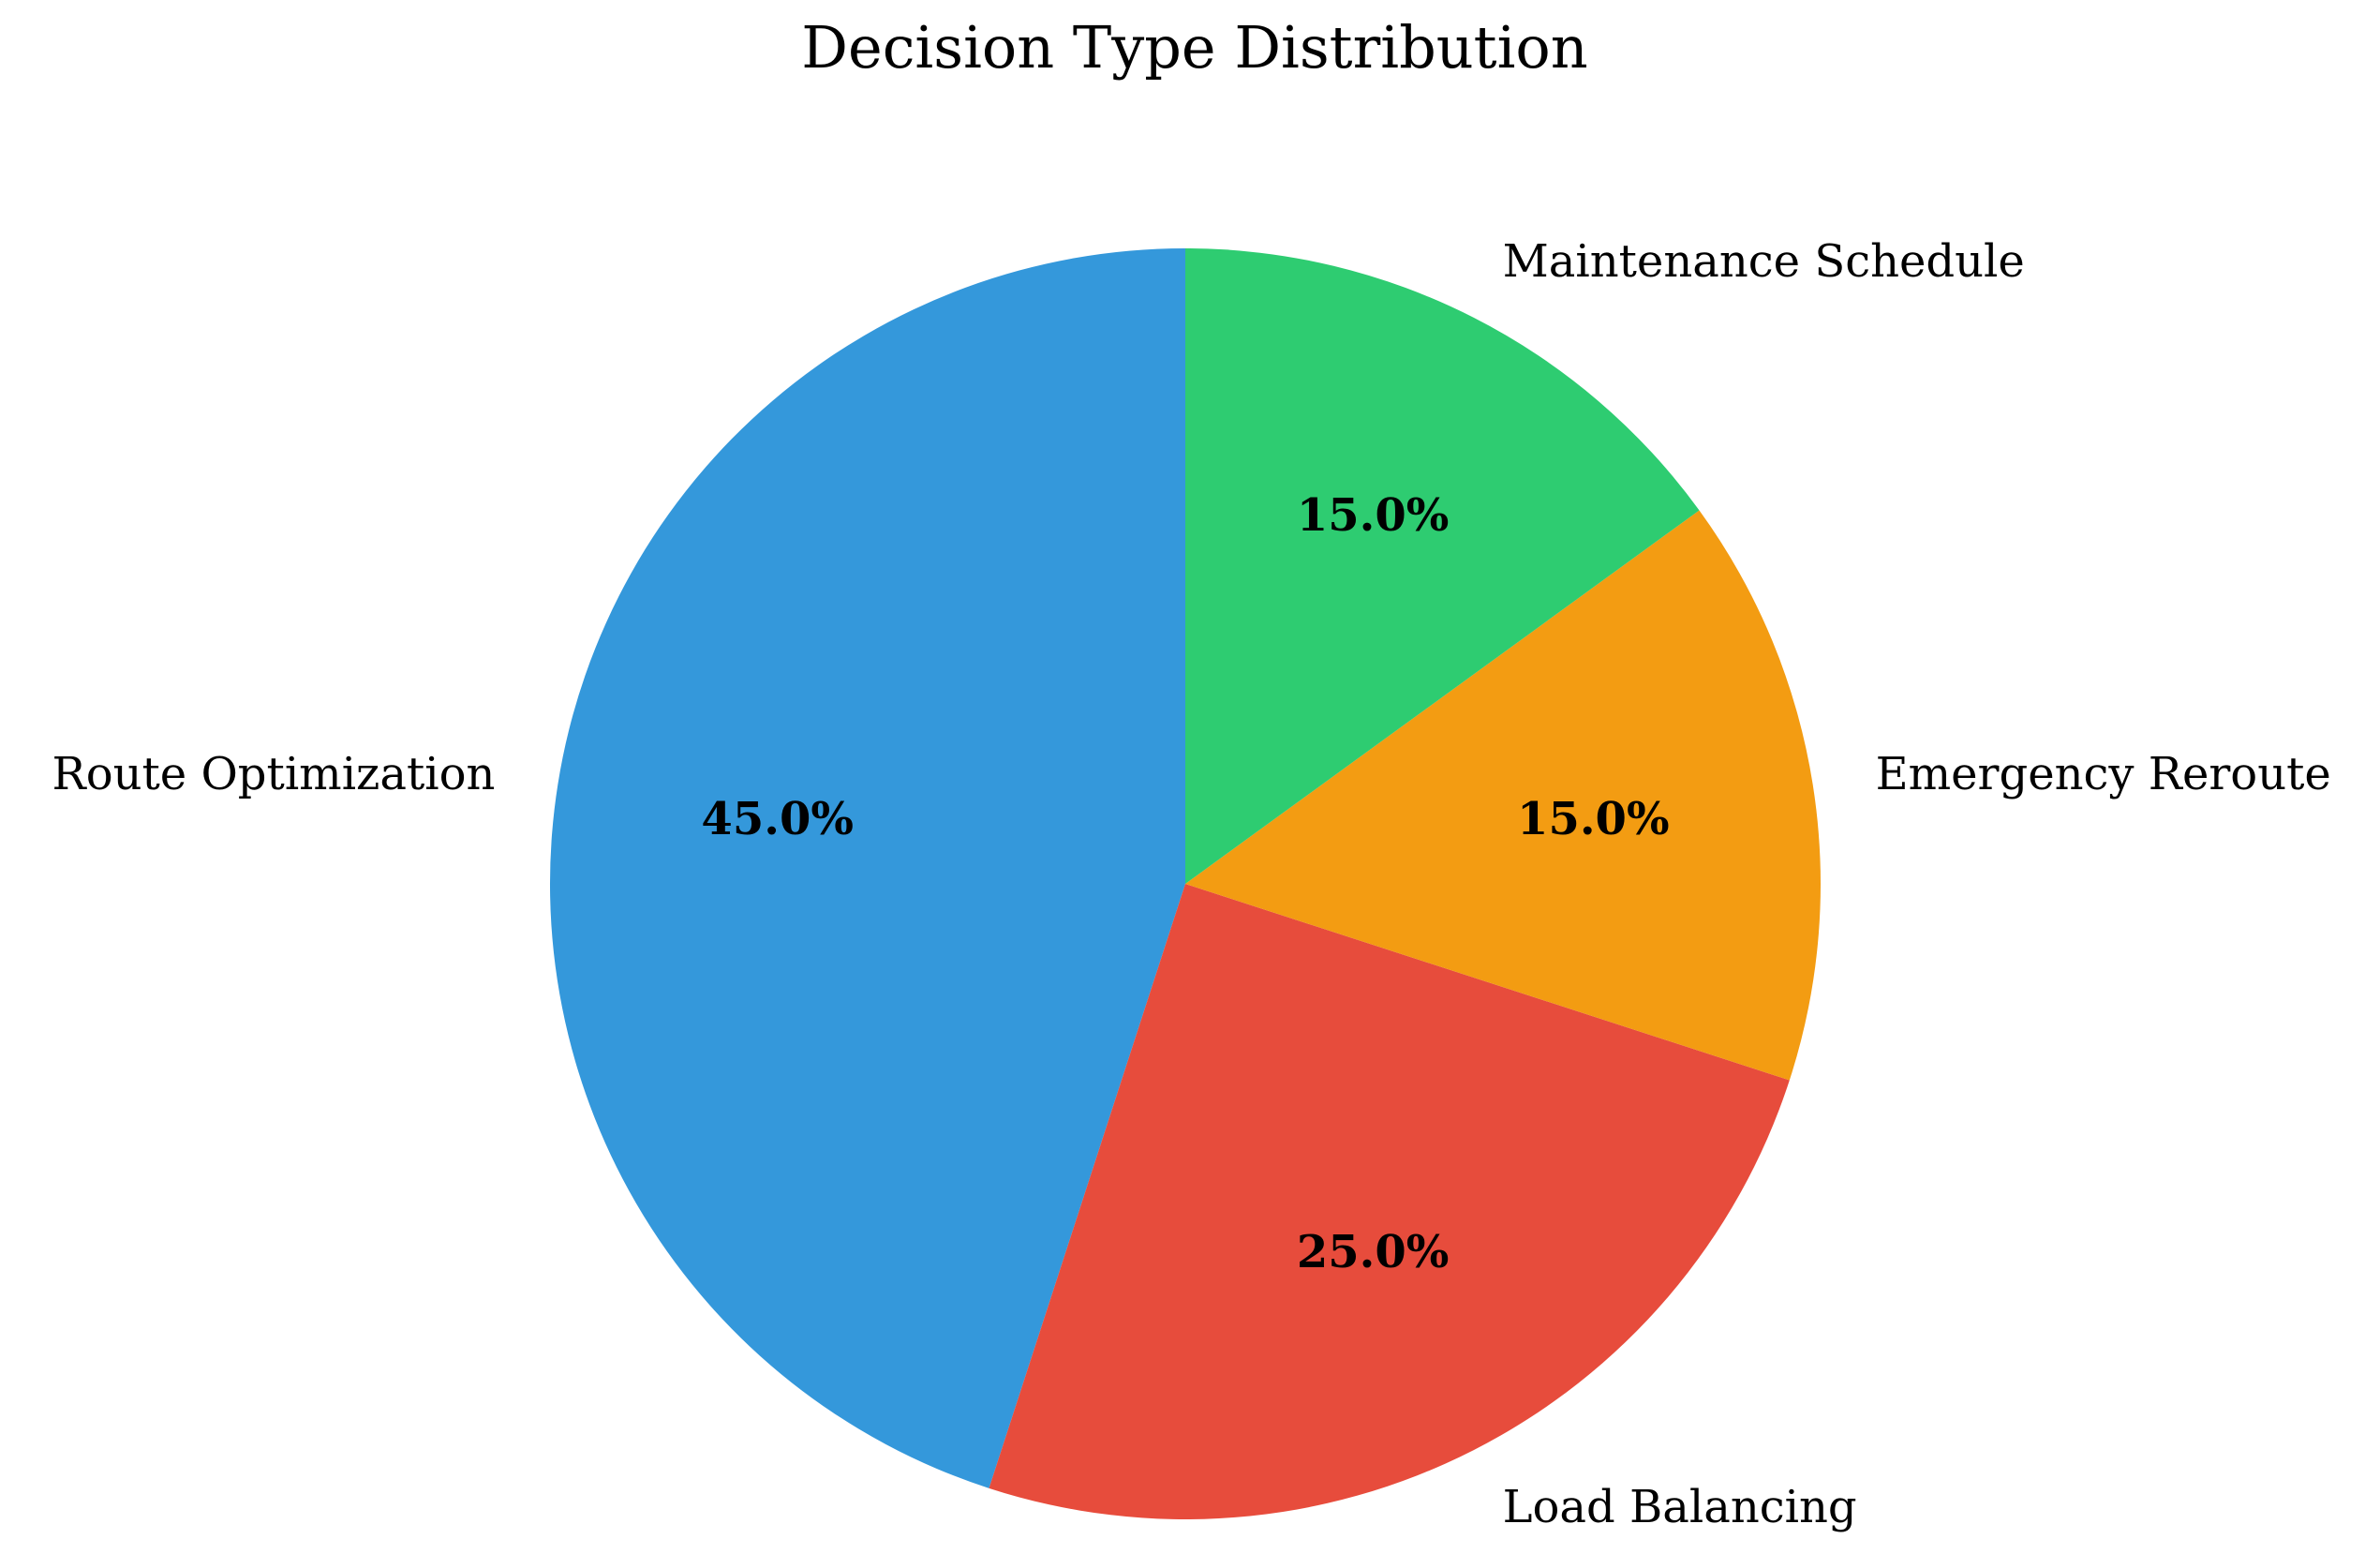 Image resolution: width=2380 pixels, height=1554 pixels. Describe the element at coordinates (1389, 1202) in the screenshot. I see `pie-slice-load-balancing` at that location.